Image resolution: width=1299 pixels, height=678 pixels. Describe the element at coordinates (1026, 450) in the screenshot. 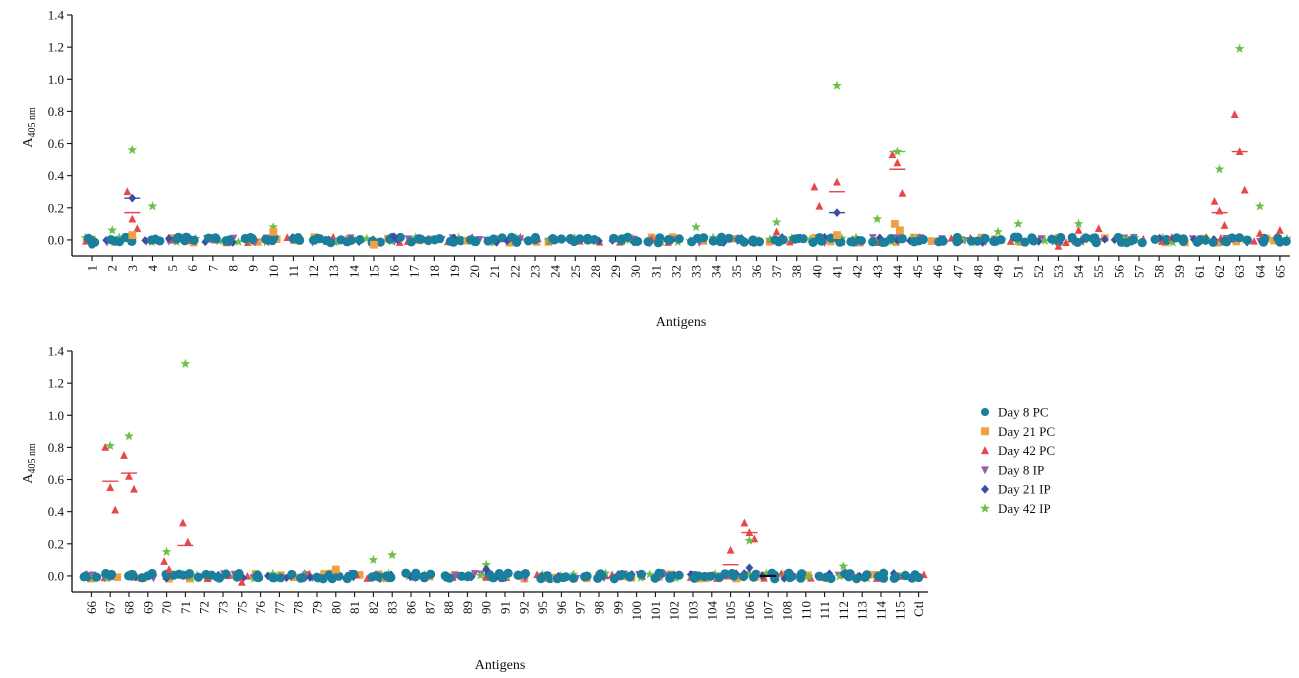

I see `legend-label: Day 42 PC` at that location.